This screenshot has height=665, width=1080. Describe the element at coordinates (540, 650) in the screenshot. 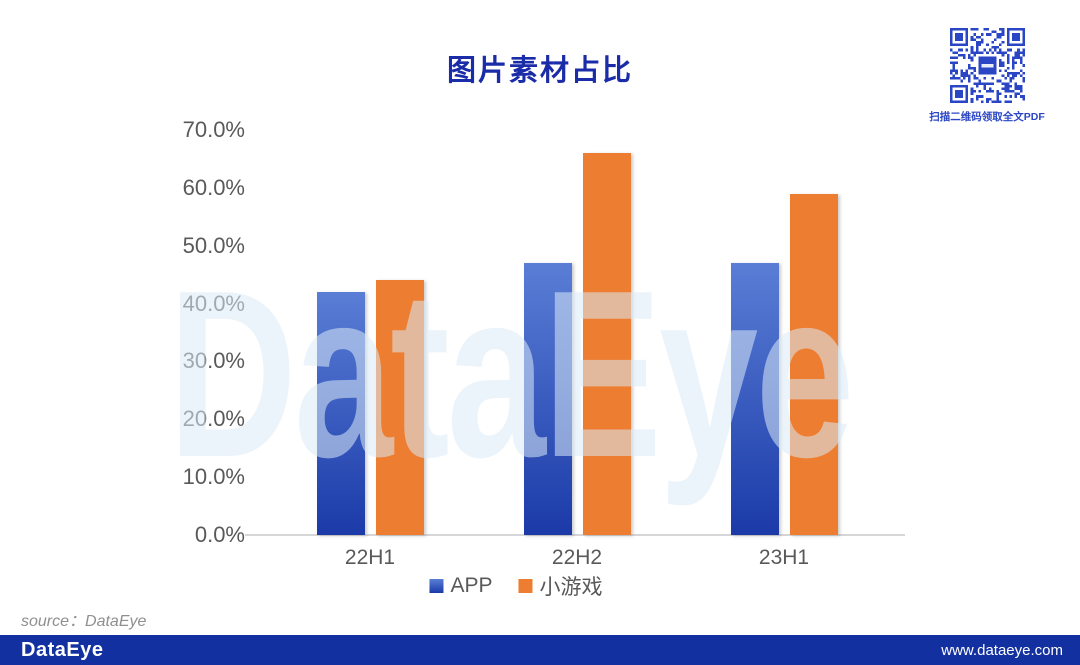

I see `footer-bar: DataEye www.dataeye.com` at that location.